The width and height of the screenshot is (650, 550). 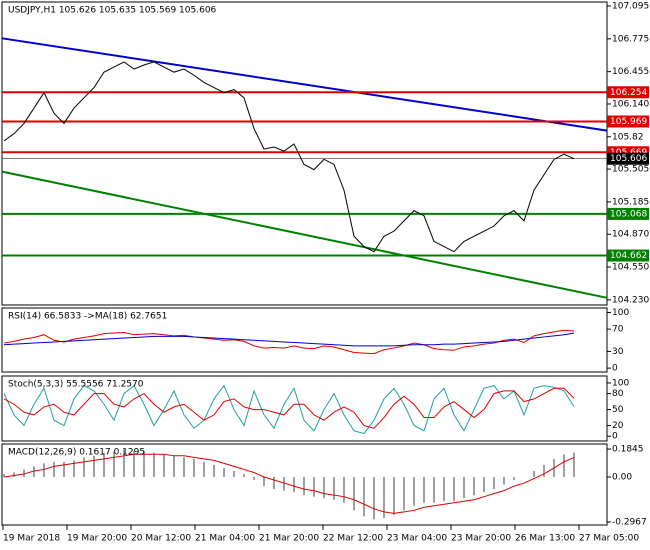 What do you see at coordinates (630, 300) in the screenshot?
I see `y-tick-label: 104.230` at bounding box center [630, 300].